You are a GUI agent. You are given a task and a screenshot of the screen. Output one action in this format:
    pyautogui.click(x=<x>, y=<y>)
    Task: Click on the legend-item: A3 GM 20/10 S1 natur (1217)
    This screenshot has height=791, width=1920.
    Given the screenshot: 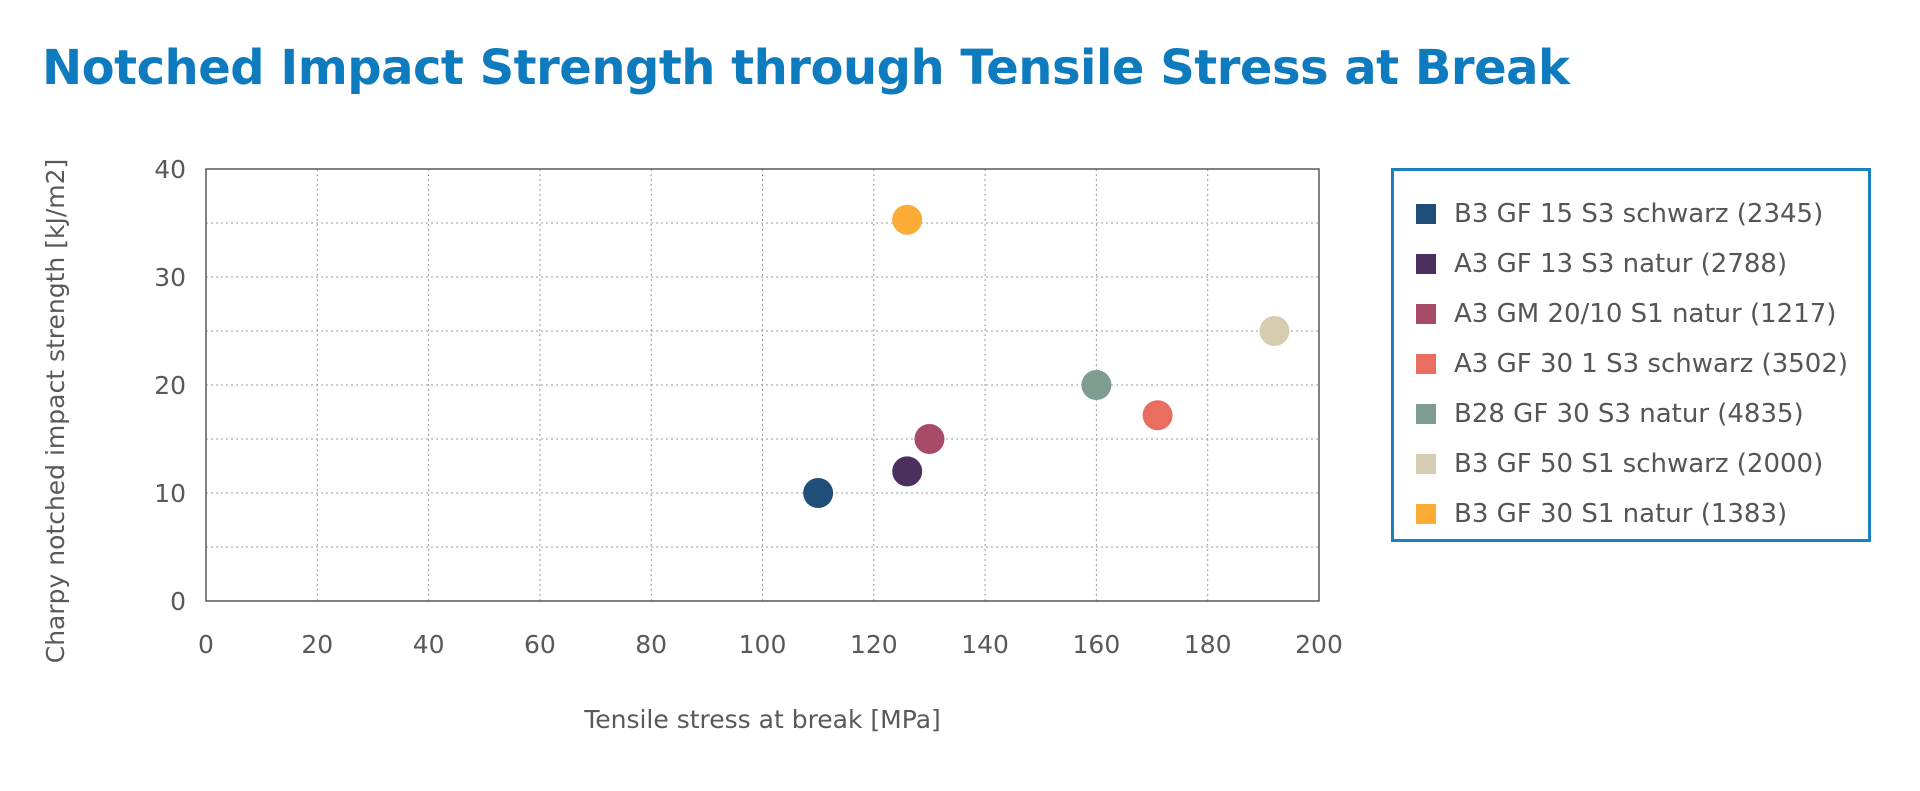 What is the action you would take?
    pyautogui.click(x=1642, y=314)
    